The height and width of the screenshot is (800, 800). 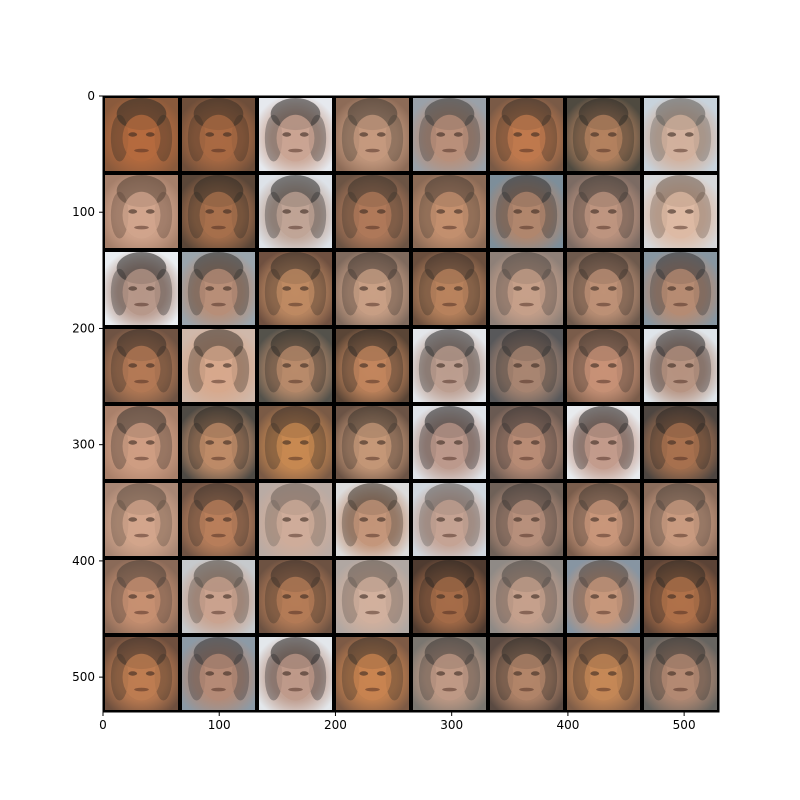 What do you see at coordinates (103, 725) in the screenshot?
I see `x-tick-label: 0` at bounding box center [103, 725].